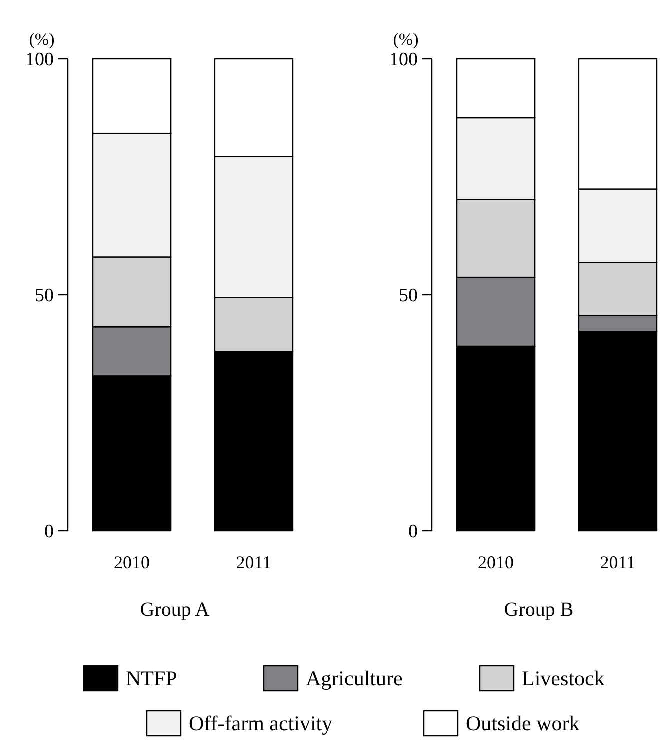 This screenshot has height=749, width=661. What do you see at coordinates (523, 723) in the screenshot?
I see `legend-label: Outside work` at bounding box center [523, 723].